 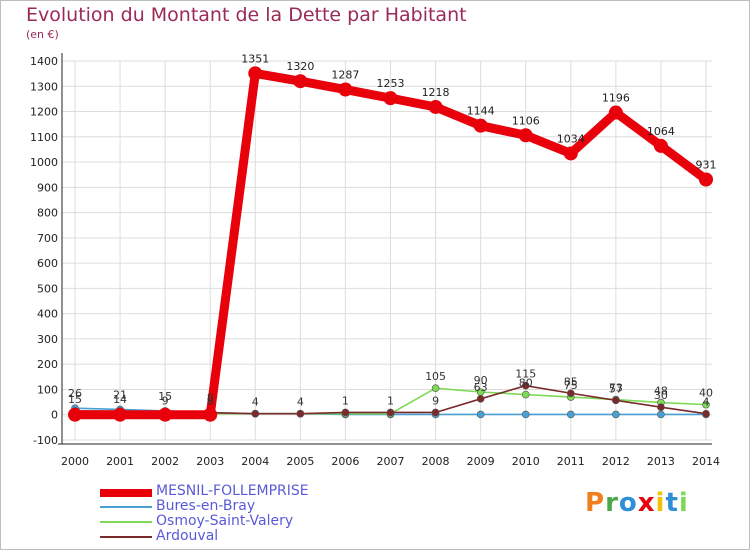 What do you see at coordinates (47, 238) in the screenshot?
I see `y-tick-label-8: 700` at bounding box center [47, 238].